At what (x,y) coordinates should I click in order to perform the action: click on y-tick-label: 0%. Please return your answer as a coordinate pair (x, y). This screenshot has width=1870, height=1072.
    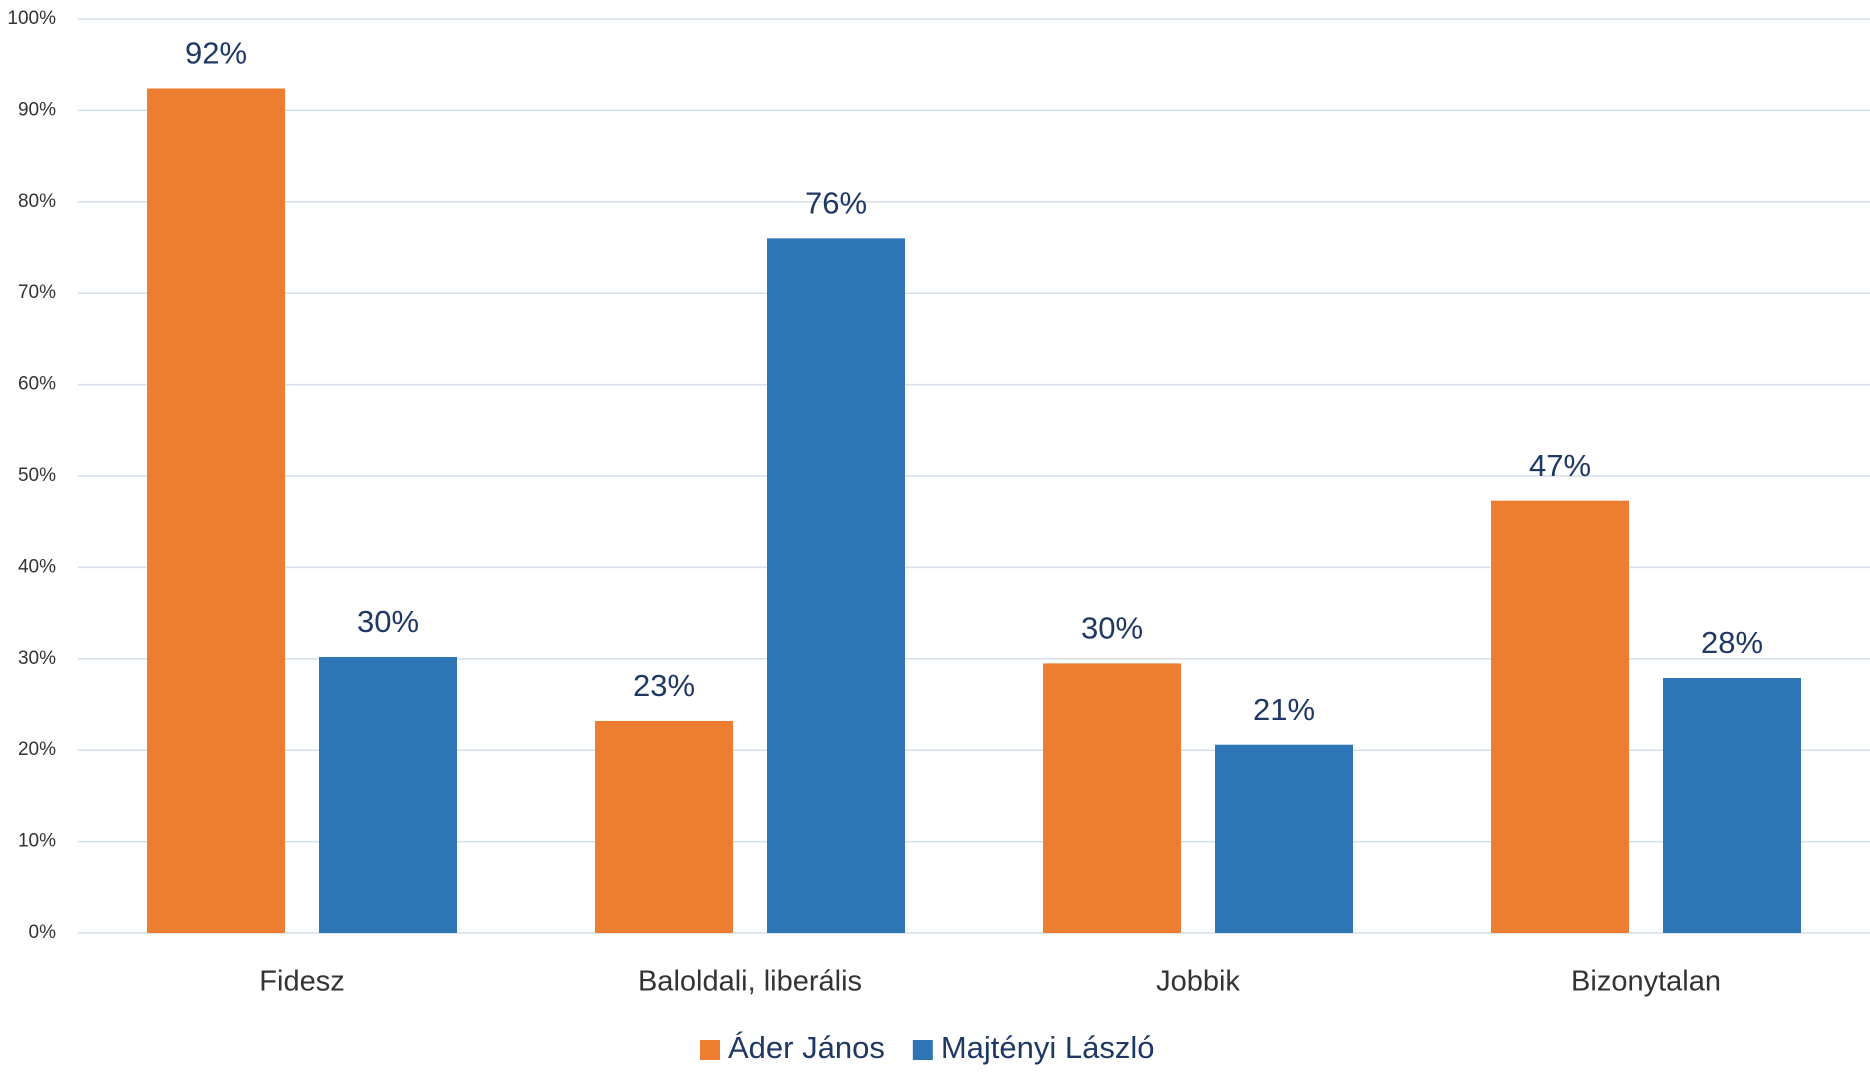
    Looking at the image, I should click on (43, 932).